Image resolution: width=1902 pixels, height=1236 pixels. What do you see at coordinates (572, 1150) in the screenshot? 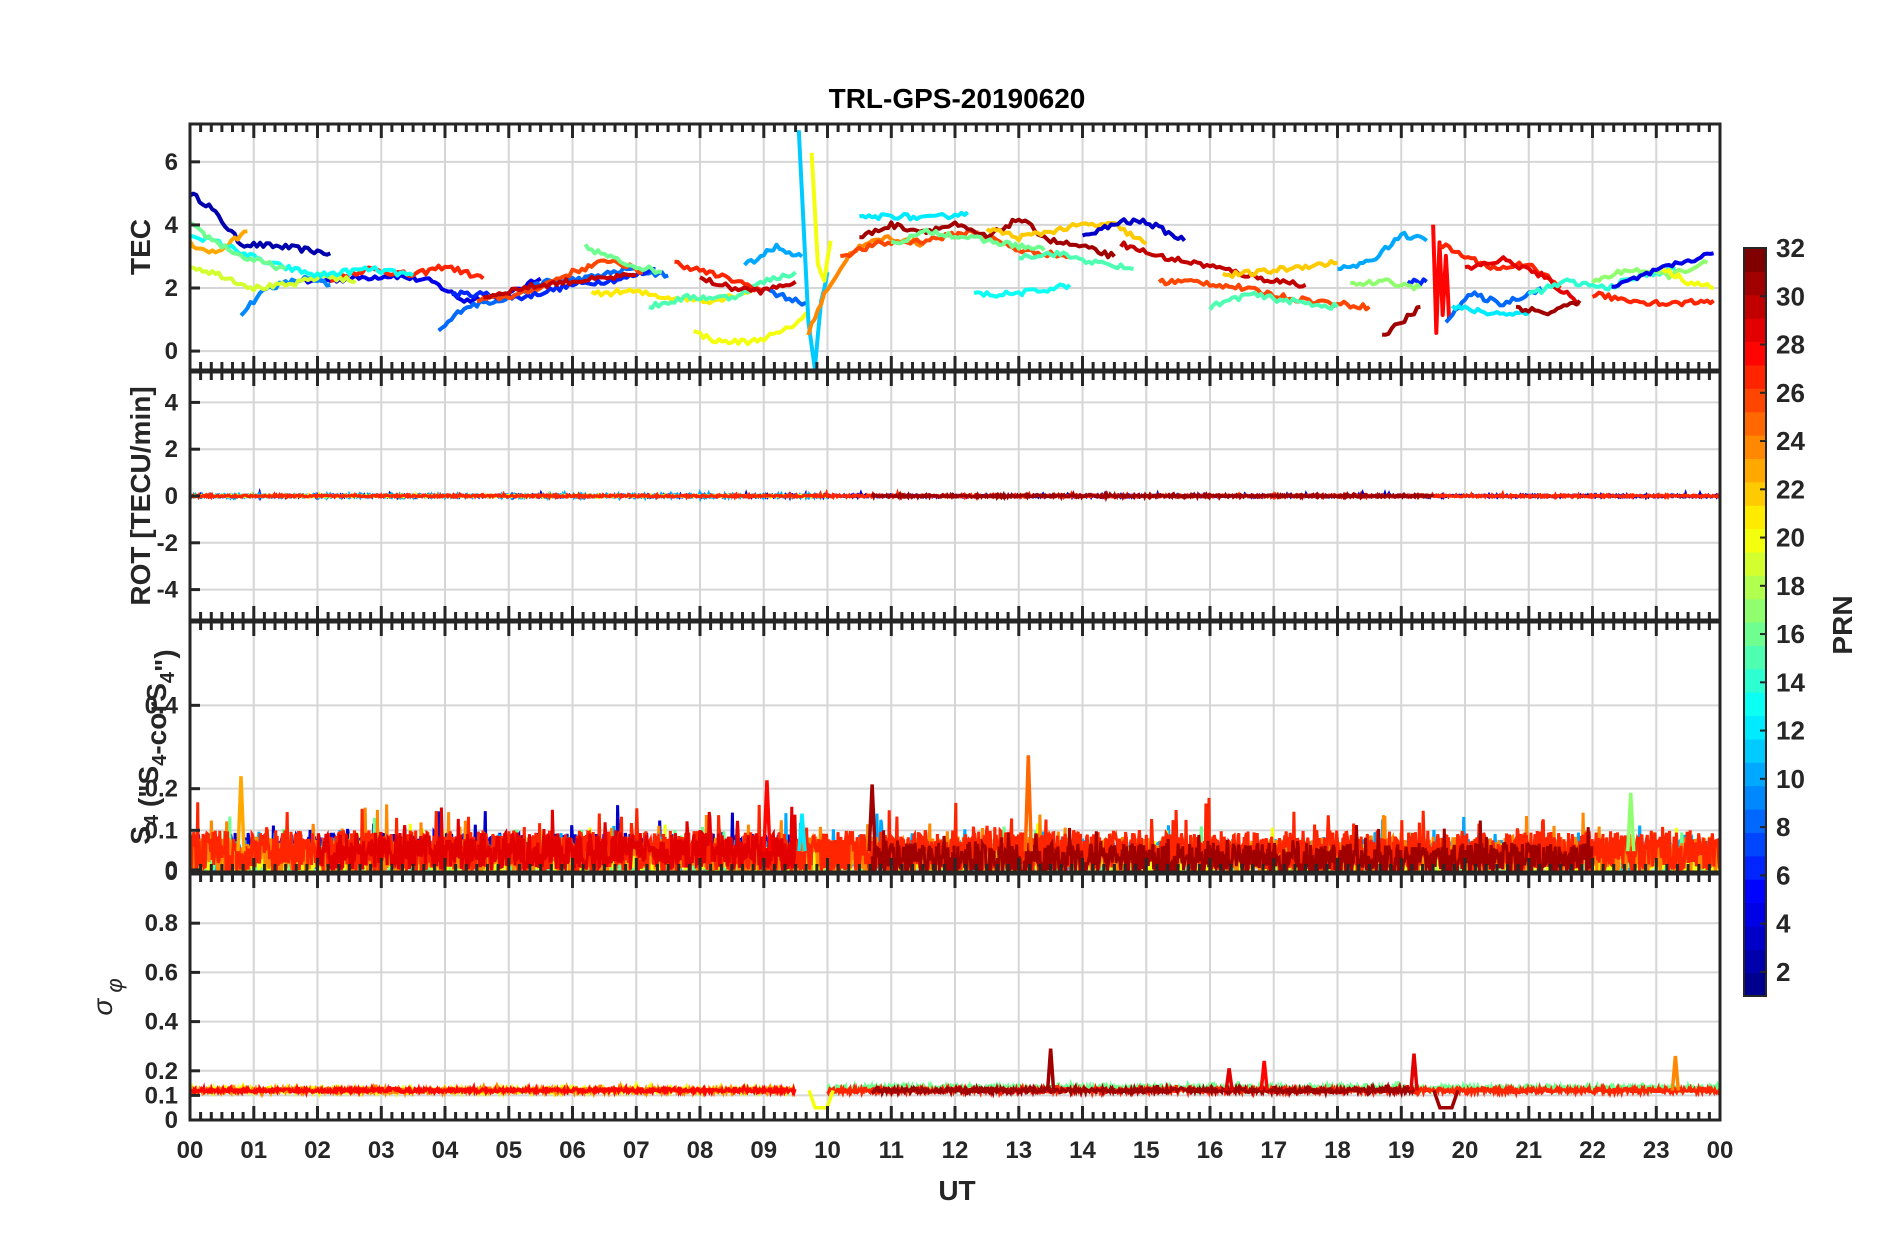
I see `x-tick-label: 06` at bounding box center [572, 1150].